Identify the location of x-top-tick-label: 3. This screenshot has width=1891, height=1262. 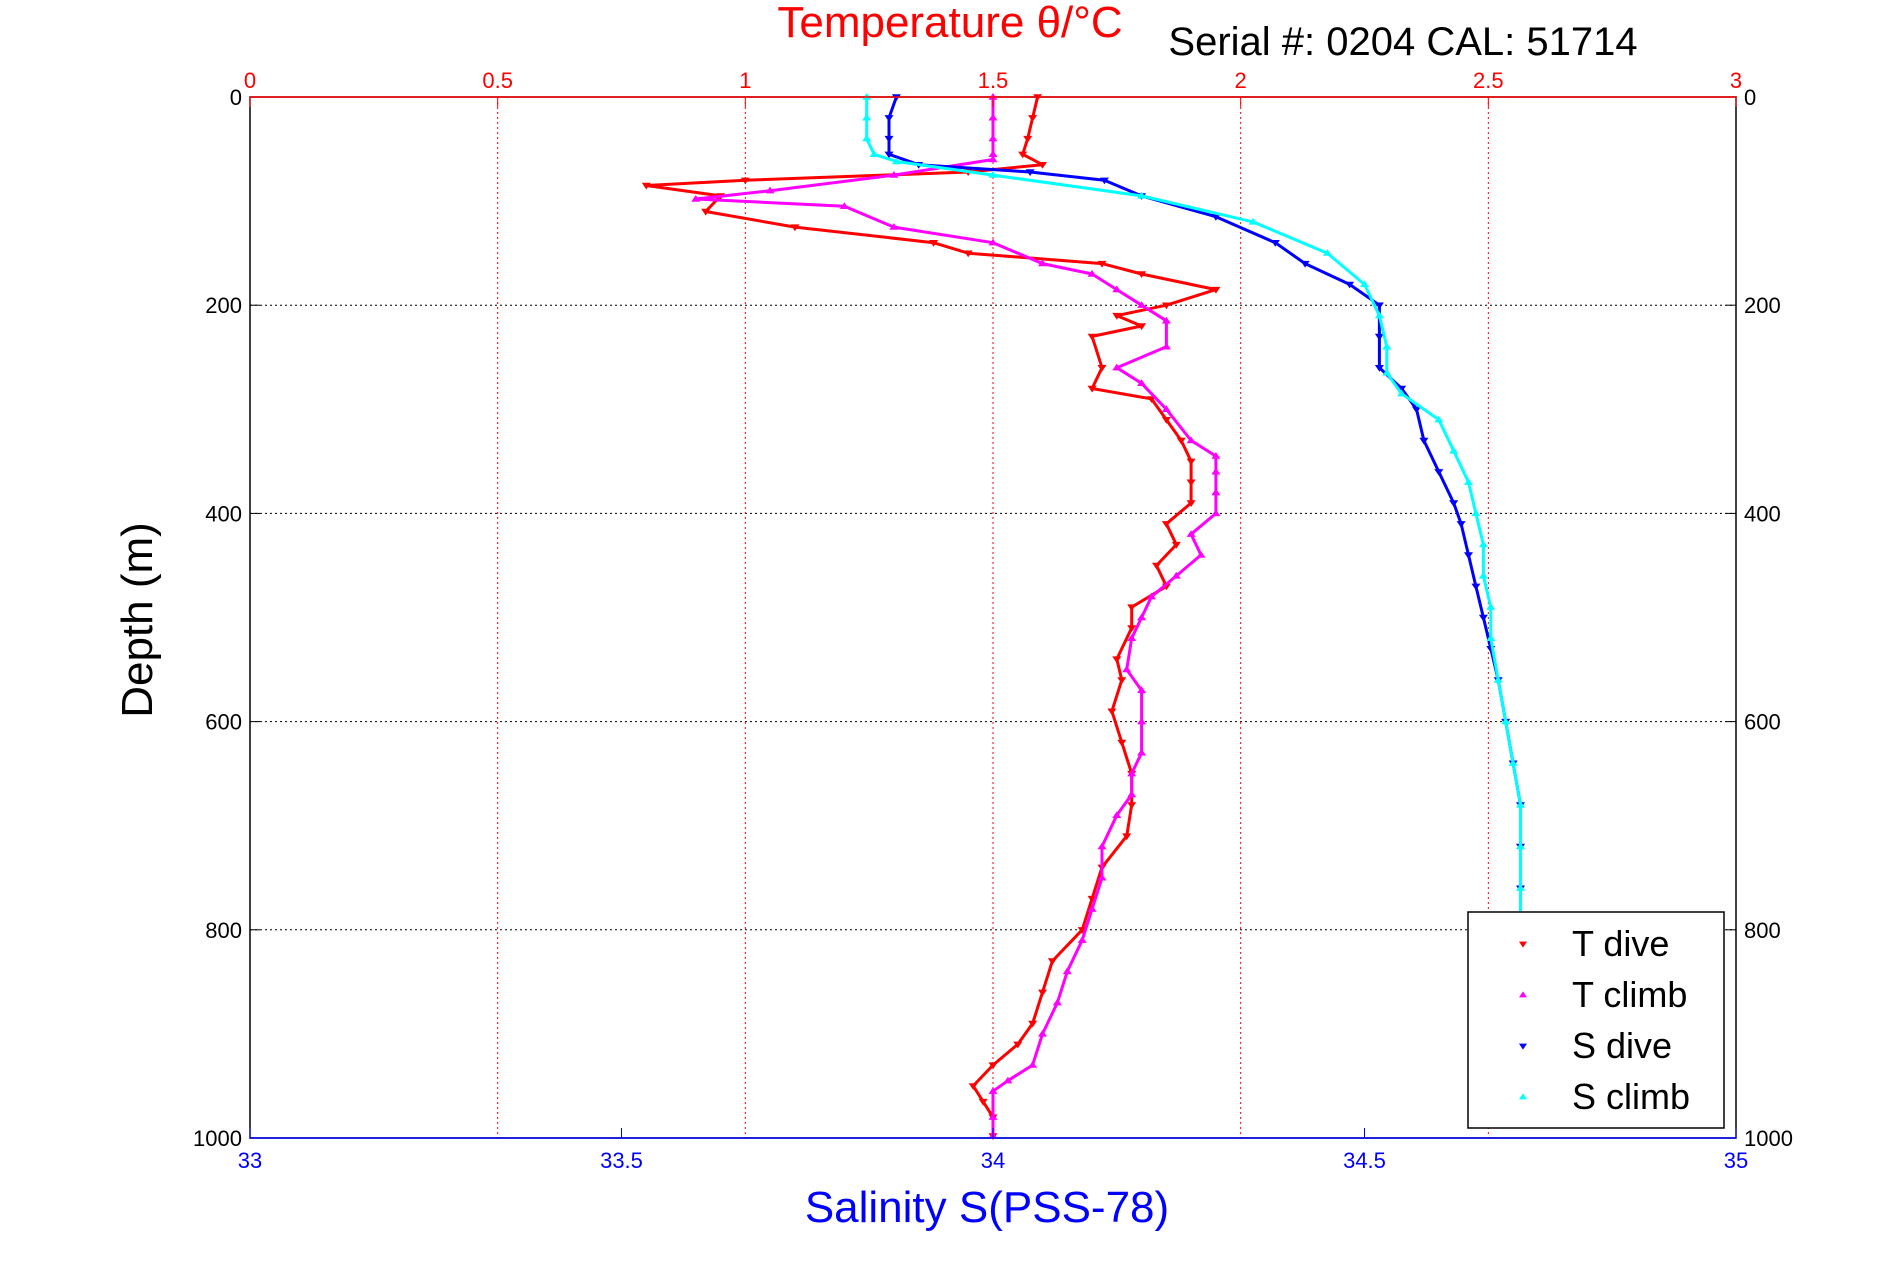
(1736, 80).